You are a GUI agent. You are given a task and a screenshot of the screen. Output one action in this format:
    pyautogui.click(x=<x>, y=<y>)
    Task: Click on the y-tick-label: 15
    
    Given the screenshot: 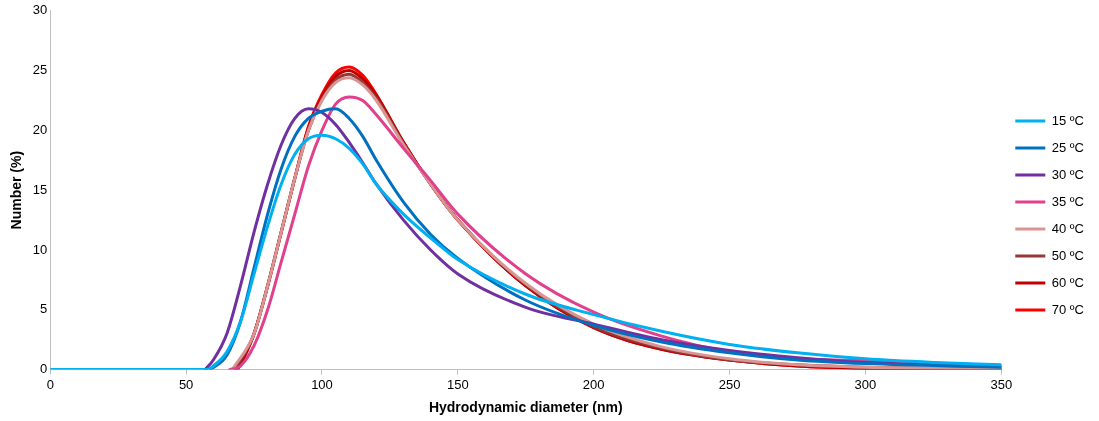 What is the action you would take?
    pyautogui.click(x=40, y=189)
    